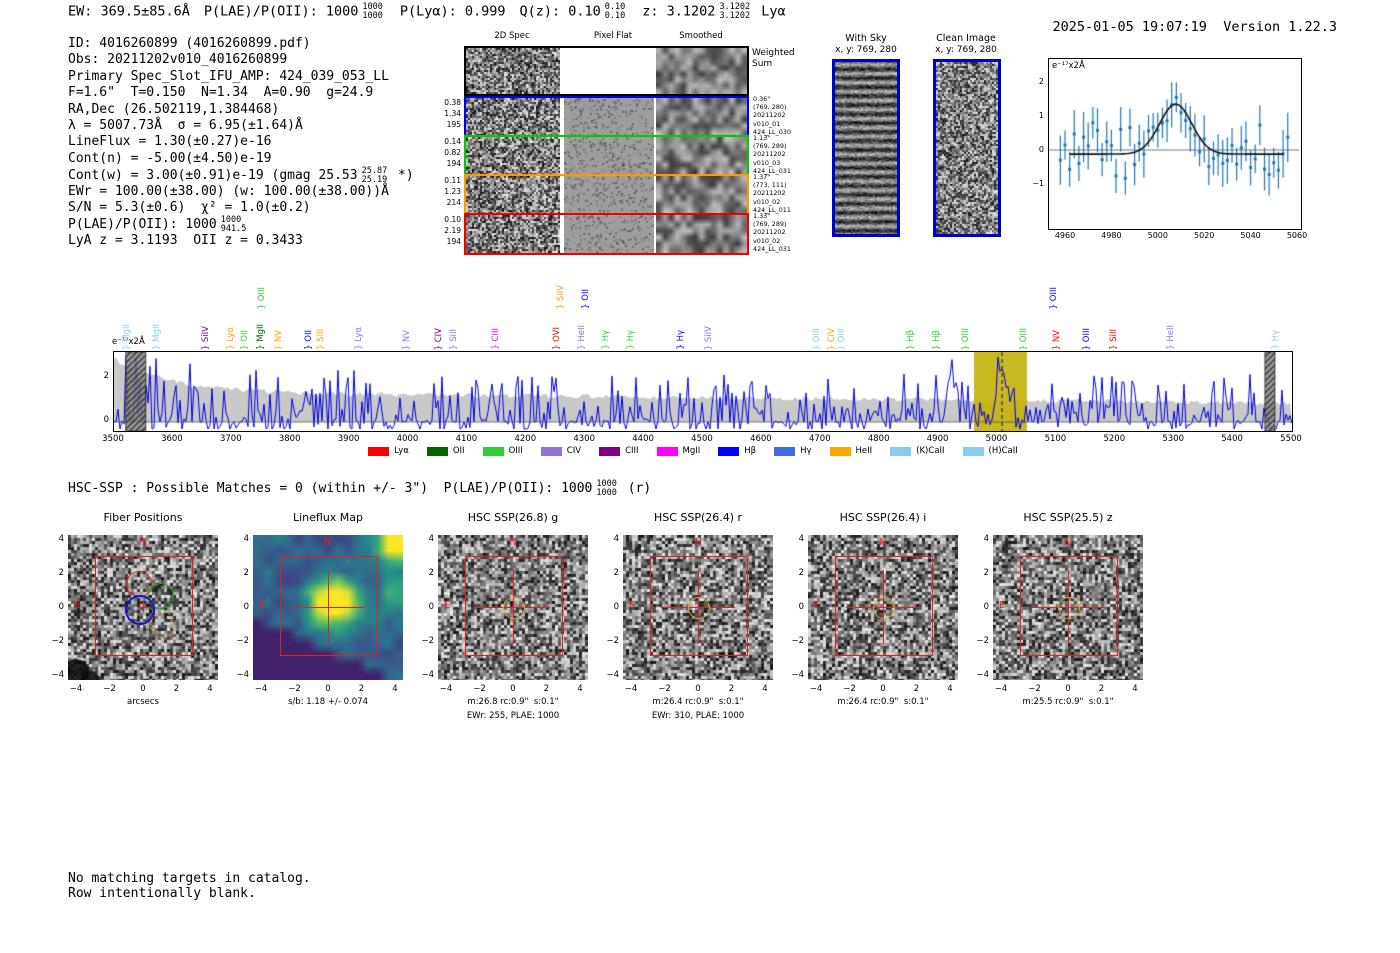 Image resolution: width=1400 pixels, height=953 pixels. Describe the element at coordinates (372, 11) in the screenshot. I see `stacked-fraction: 1000 1000` at that location.